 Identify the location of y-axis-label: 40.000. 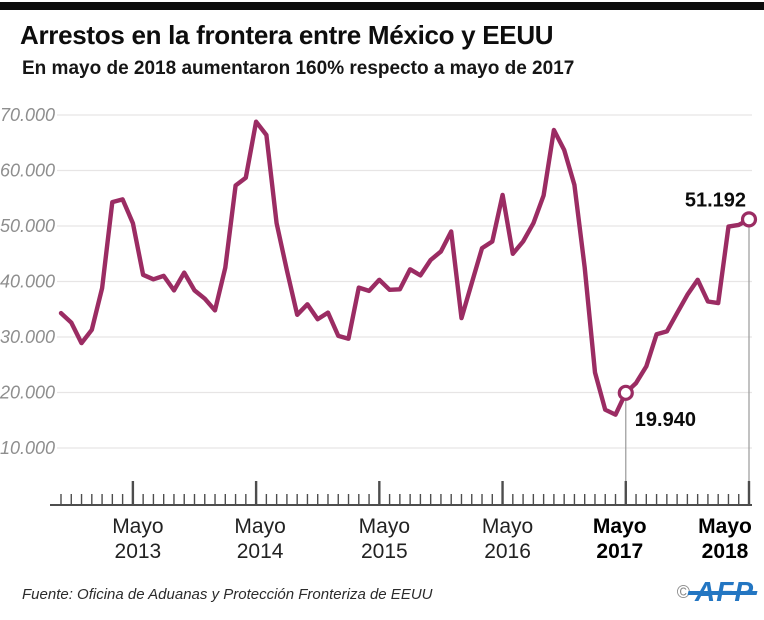
(27, 282).